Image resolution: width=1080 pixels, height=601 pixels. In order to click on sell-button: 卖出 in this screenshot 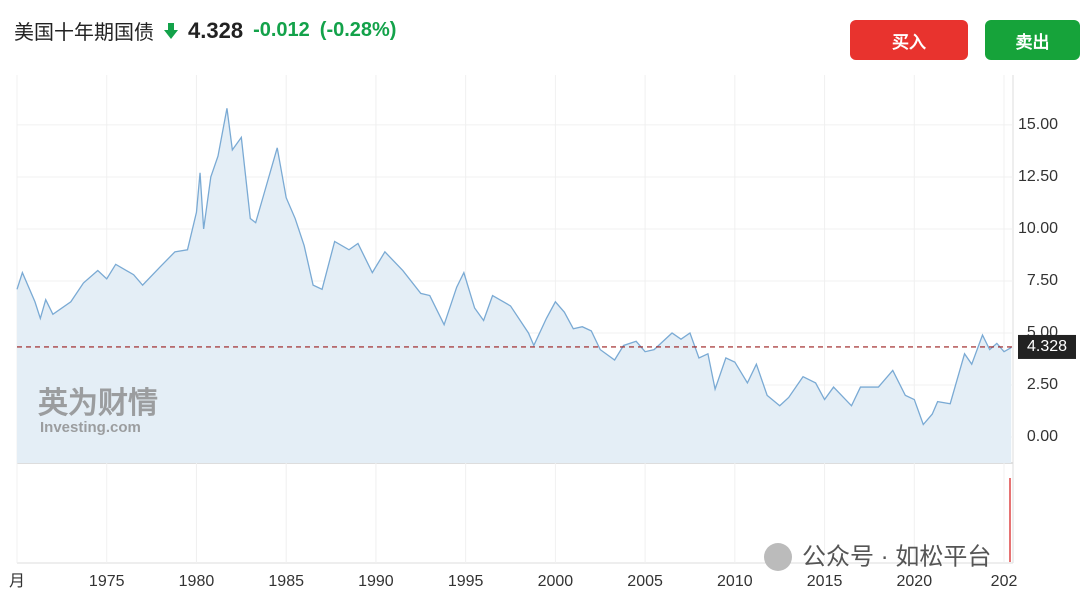, I will do `click(1032, 40)`.